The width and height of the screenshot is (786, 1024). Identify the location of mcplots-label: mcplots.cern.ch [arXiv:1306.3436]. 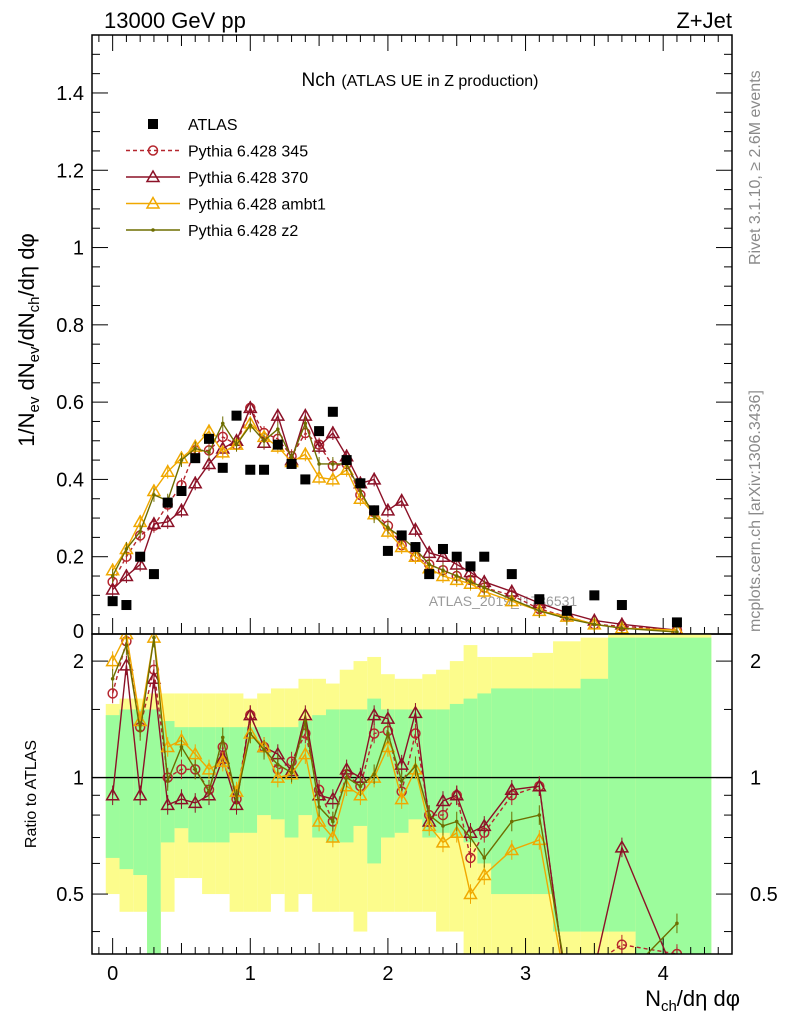
(755, 511).